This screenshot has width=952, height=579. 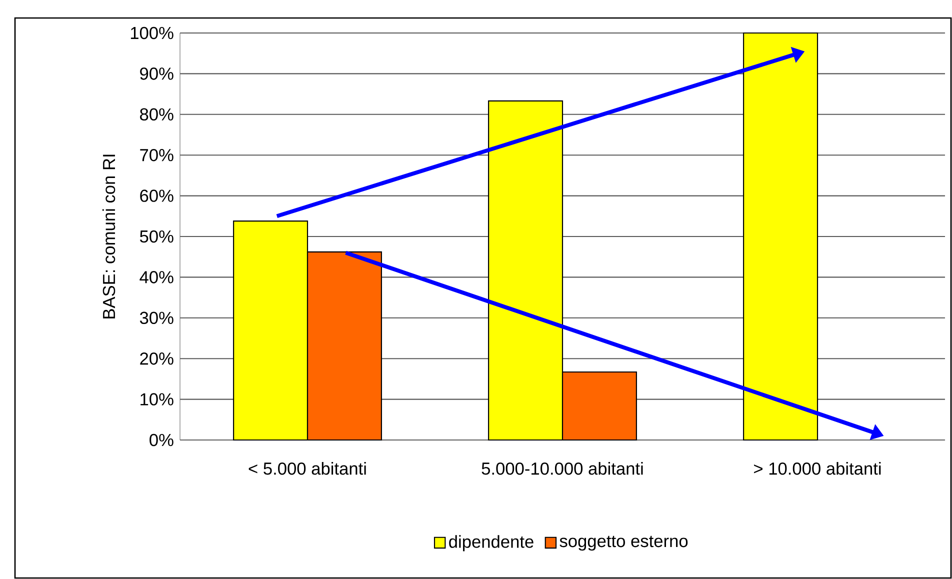 I want to click on y-tick-label: 90%, so click(x=157, y=74).